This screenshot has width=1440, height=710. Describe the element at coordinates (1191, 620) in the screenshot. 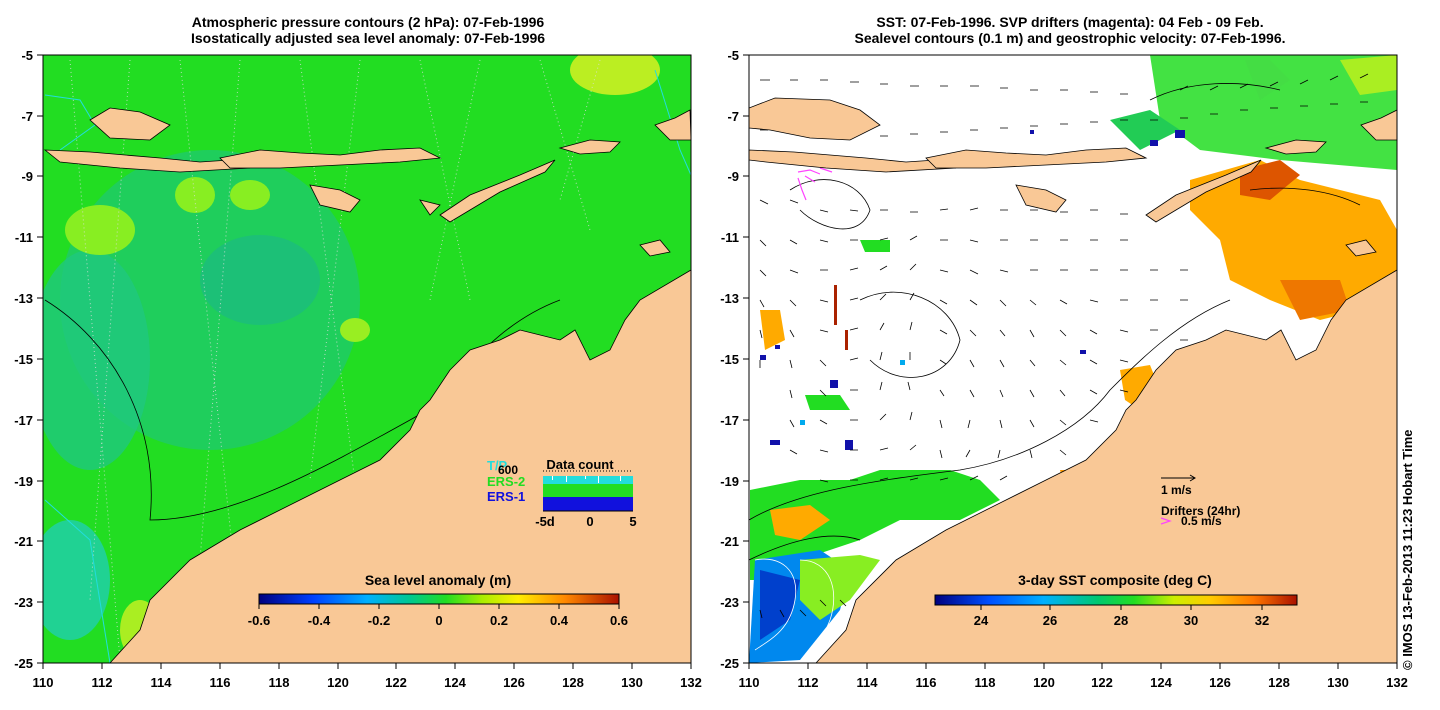

I see `sst-cbar-label: 30` at that location.